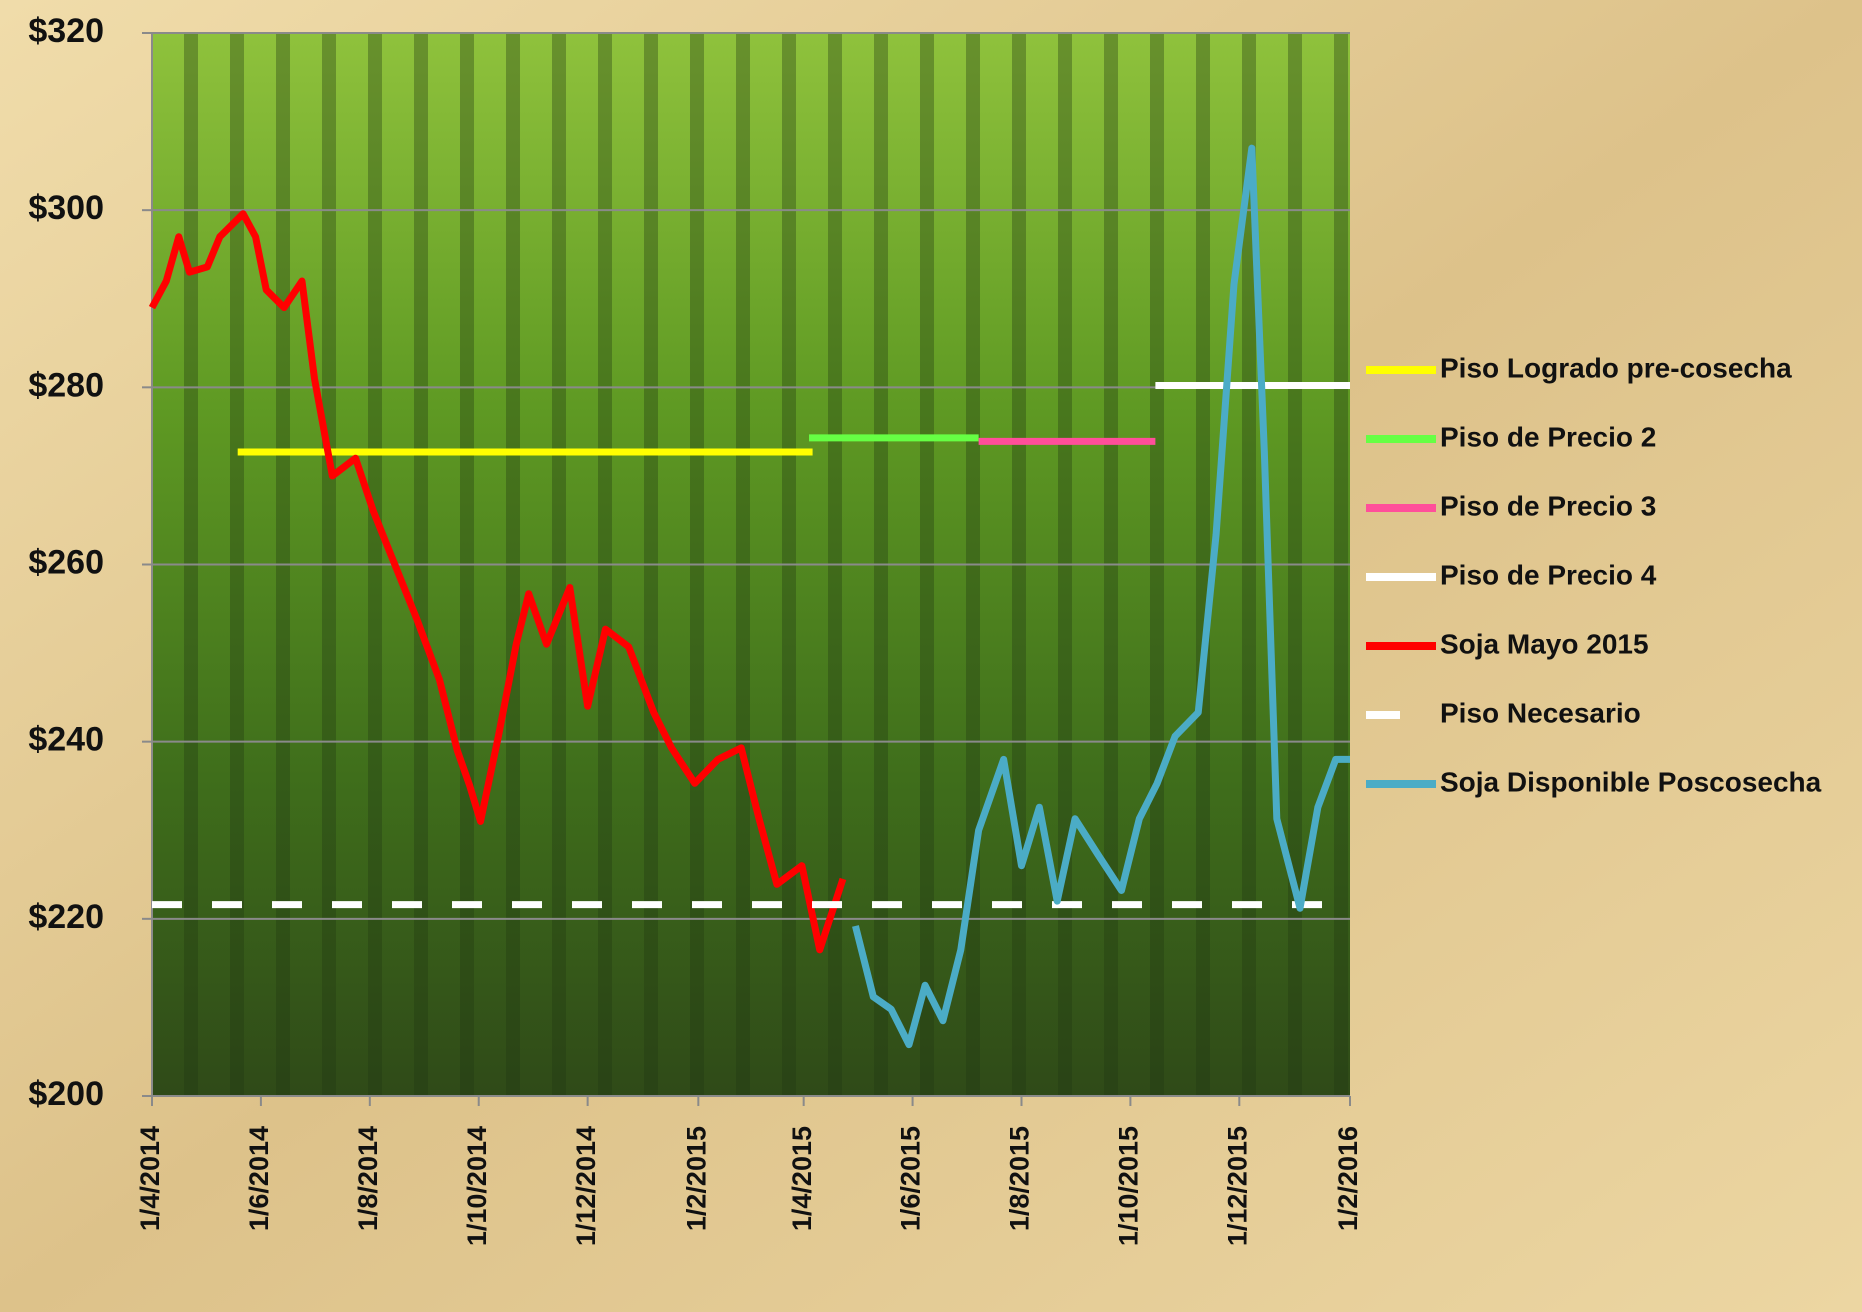 This screenshot has height=1312, width=1862. What do you see at coordinates (66, 208) in the screenshot?
I see `y-tick-label: $300` at bounding box center [66, 208].